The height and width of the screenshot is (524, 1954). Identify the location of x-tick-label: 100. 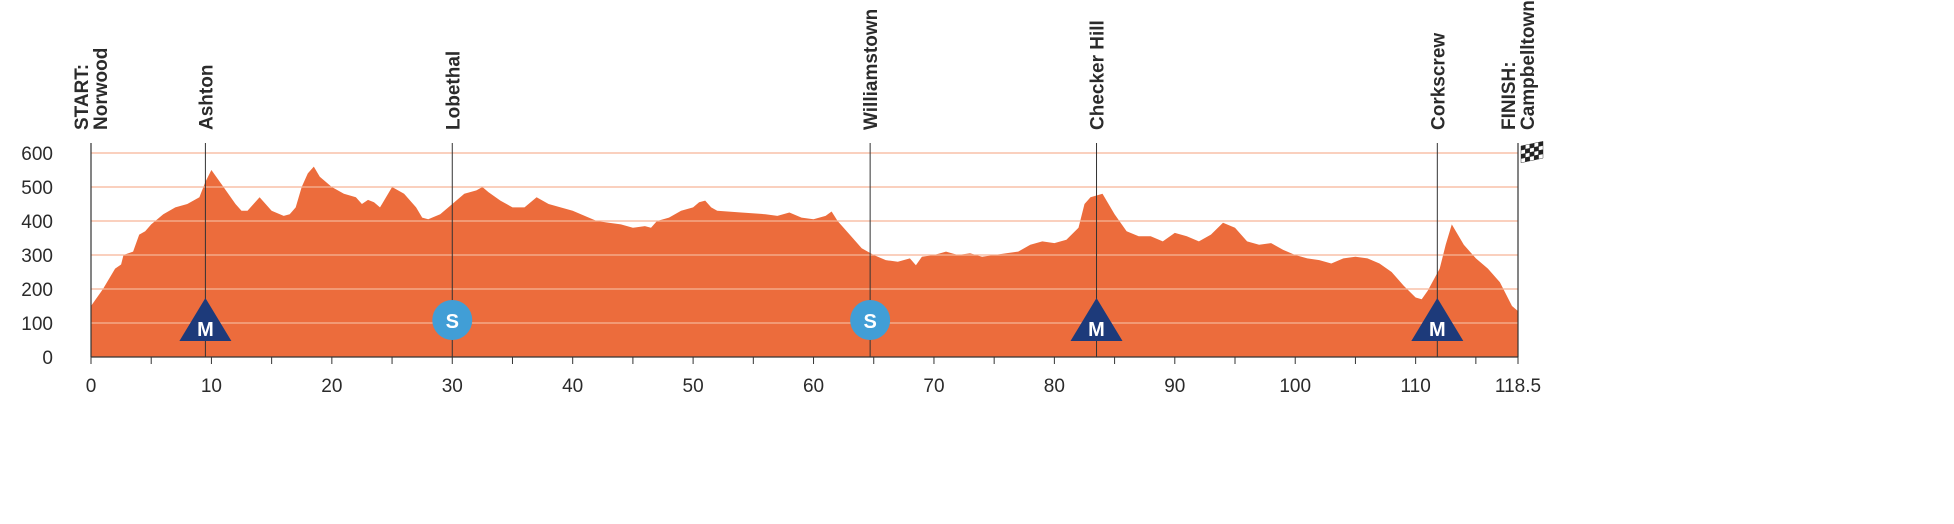
(1295, 386).